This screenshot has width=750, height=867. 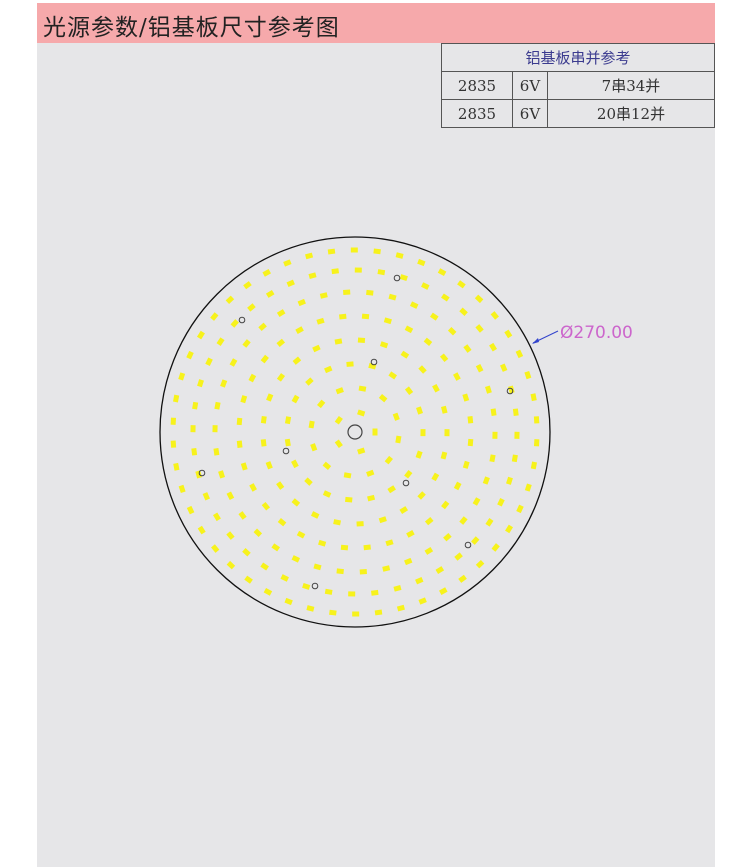 I want to click on config: 20串12并, so click(x=631, y=113).